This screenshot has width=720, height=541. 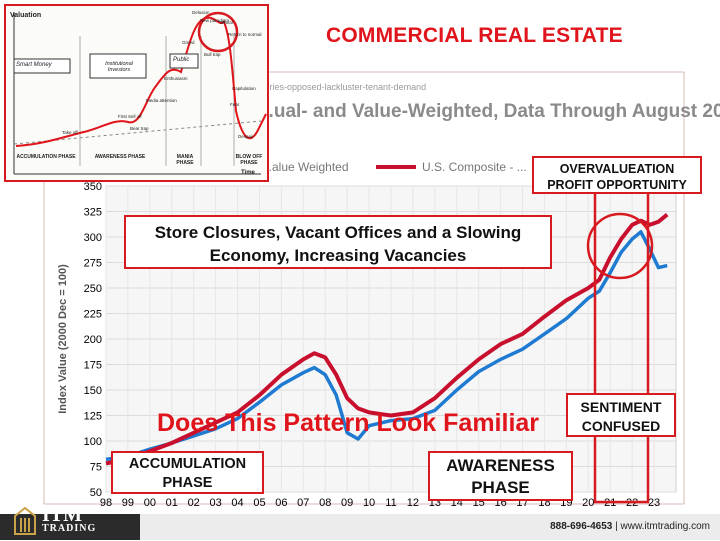 I want to click on footer-website: www.itmtrading.com, so click(x=665, y=526).